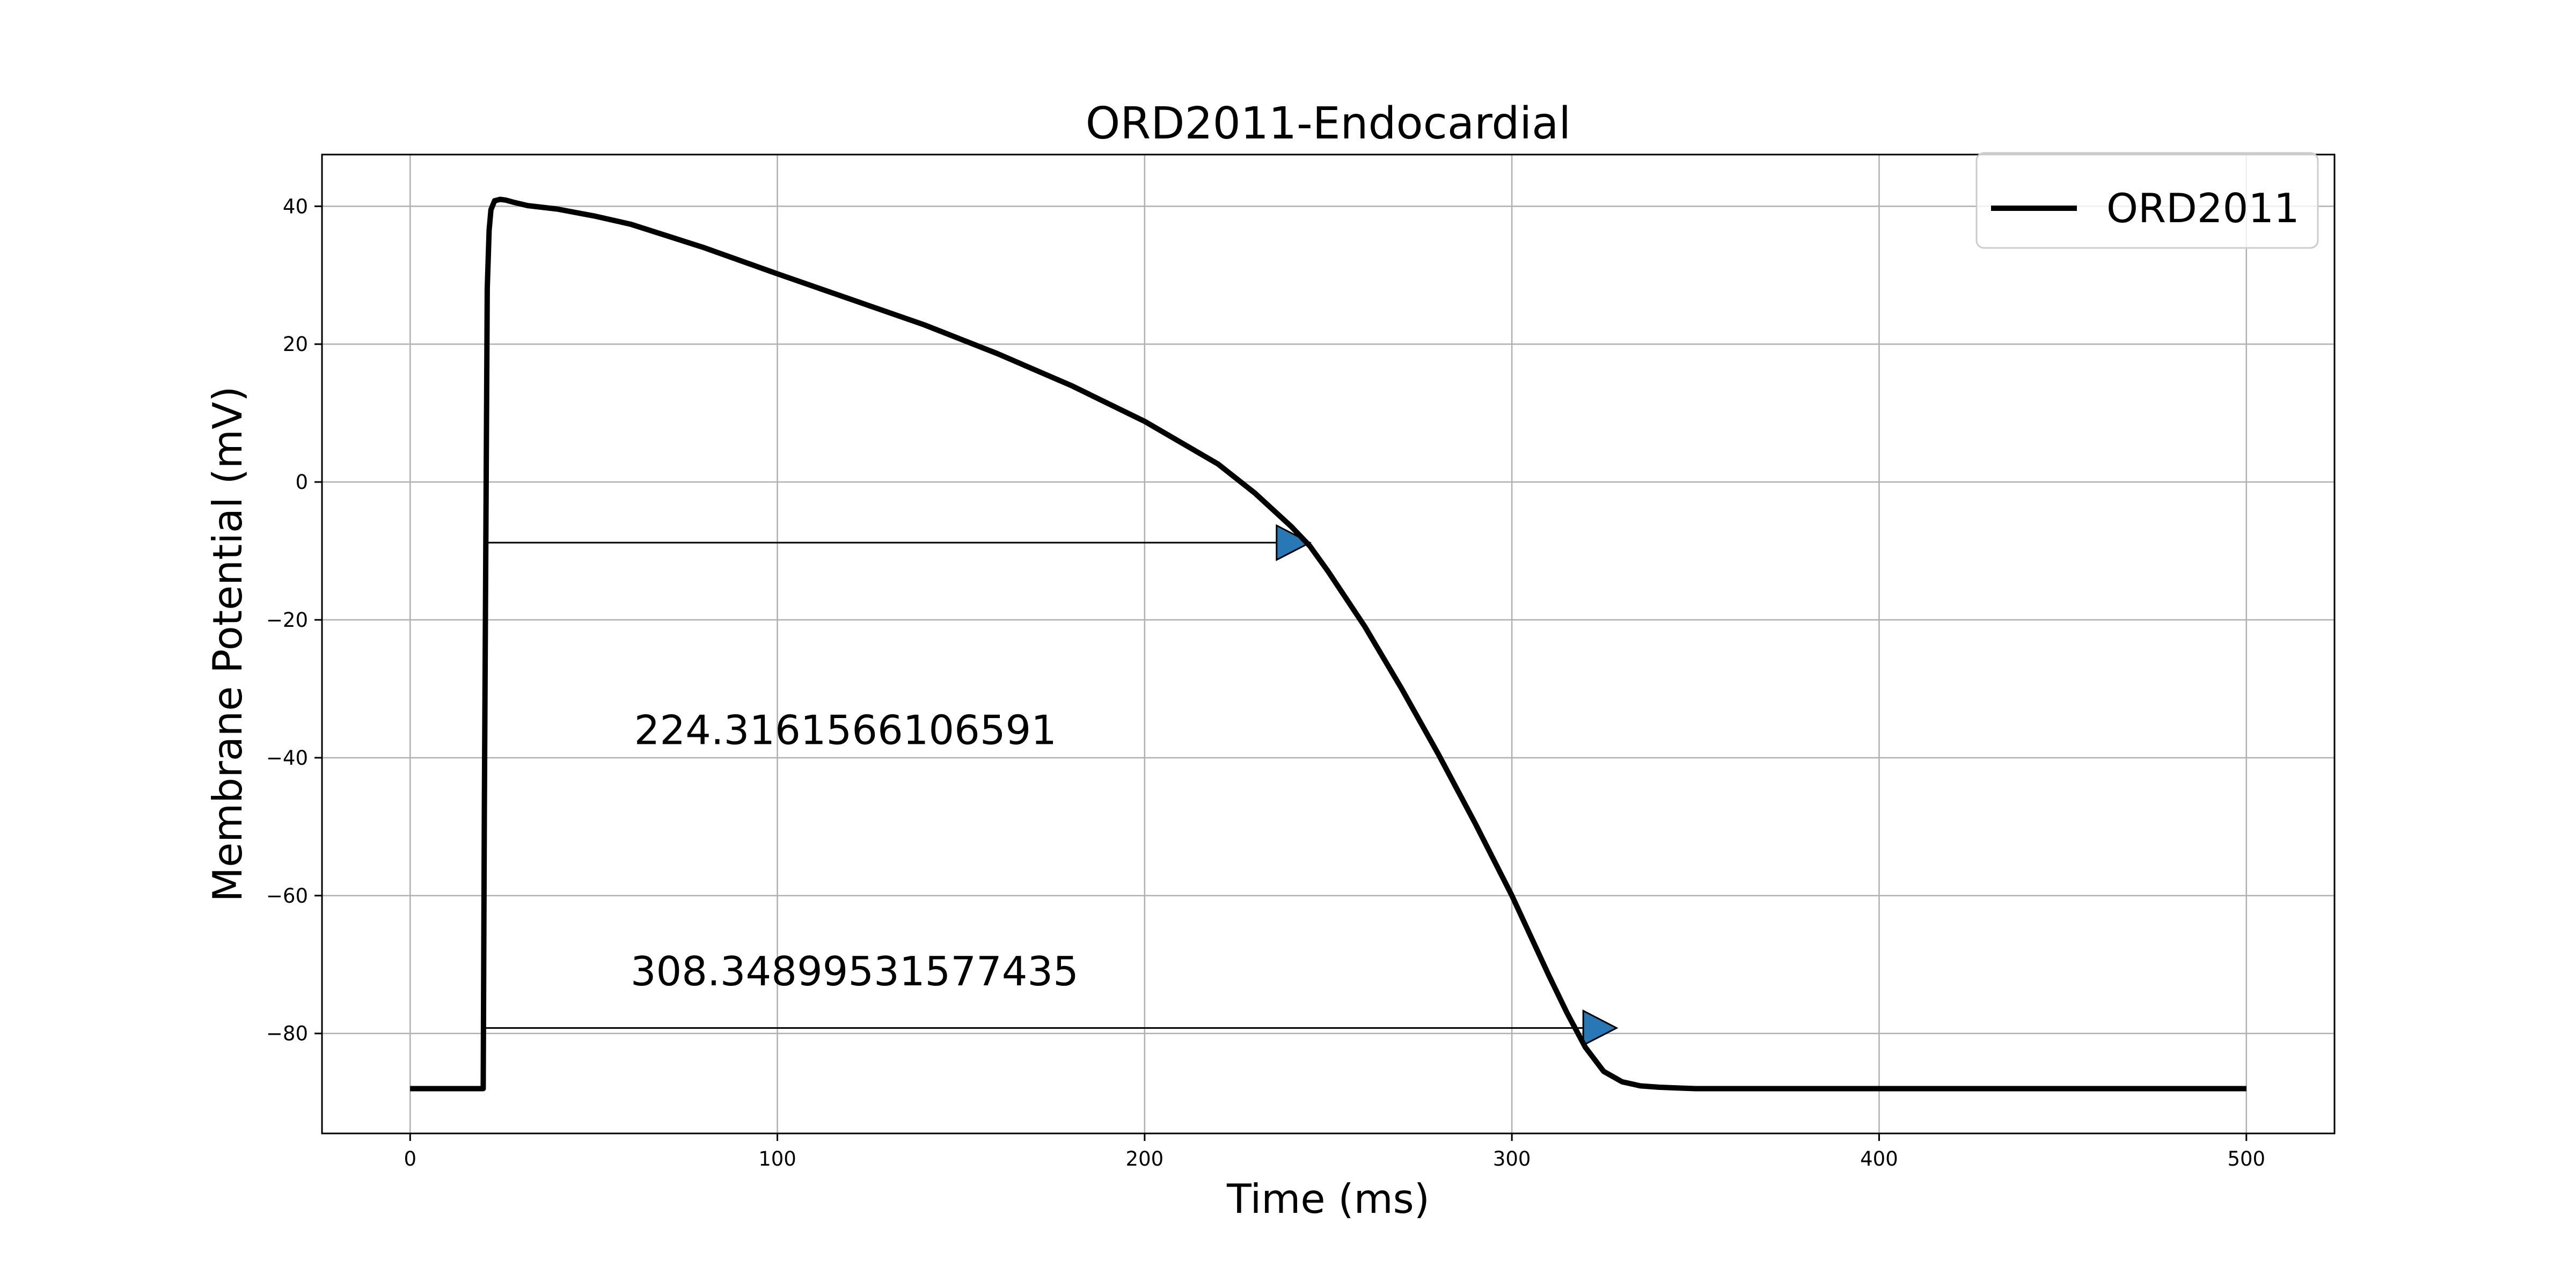 The image size is (2576, 1288). I want to click on x-tick-label: 500, so click(2246, 1158).